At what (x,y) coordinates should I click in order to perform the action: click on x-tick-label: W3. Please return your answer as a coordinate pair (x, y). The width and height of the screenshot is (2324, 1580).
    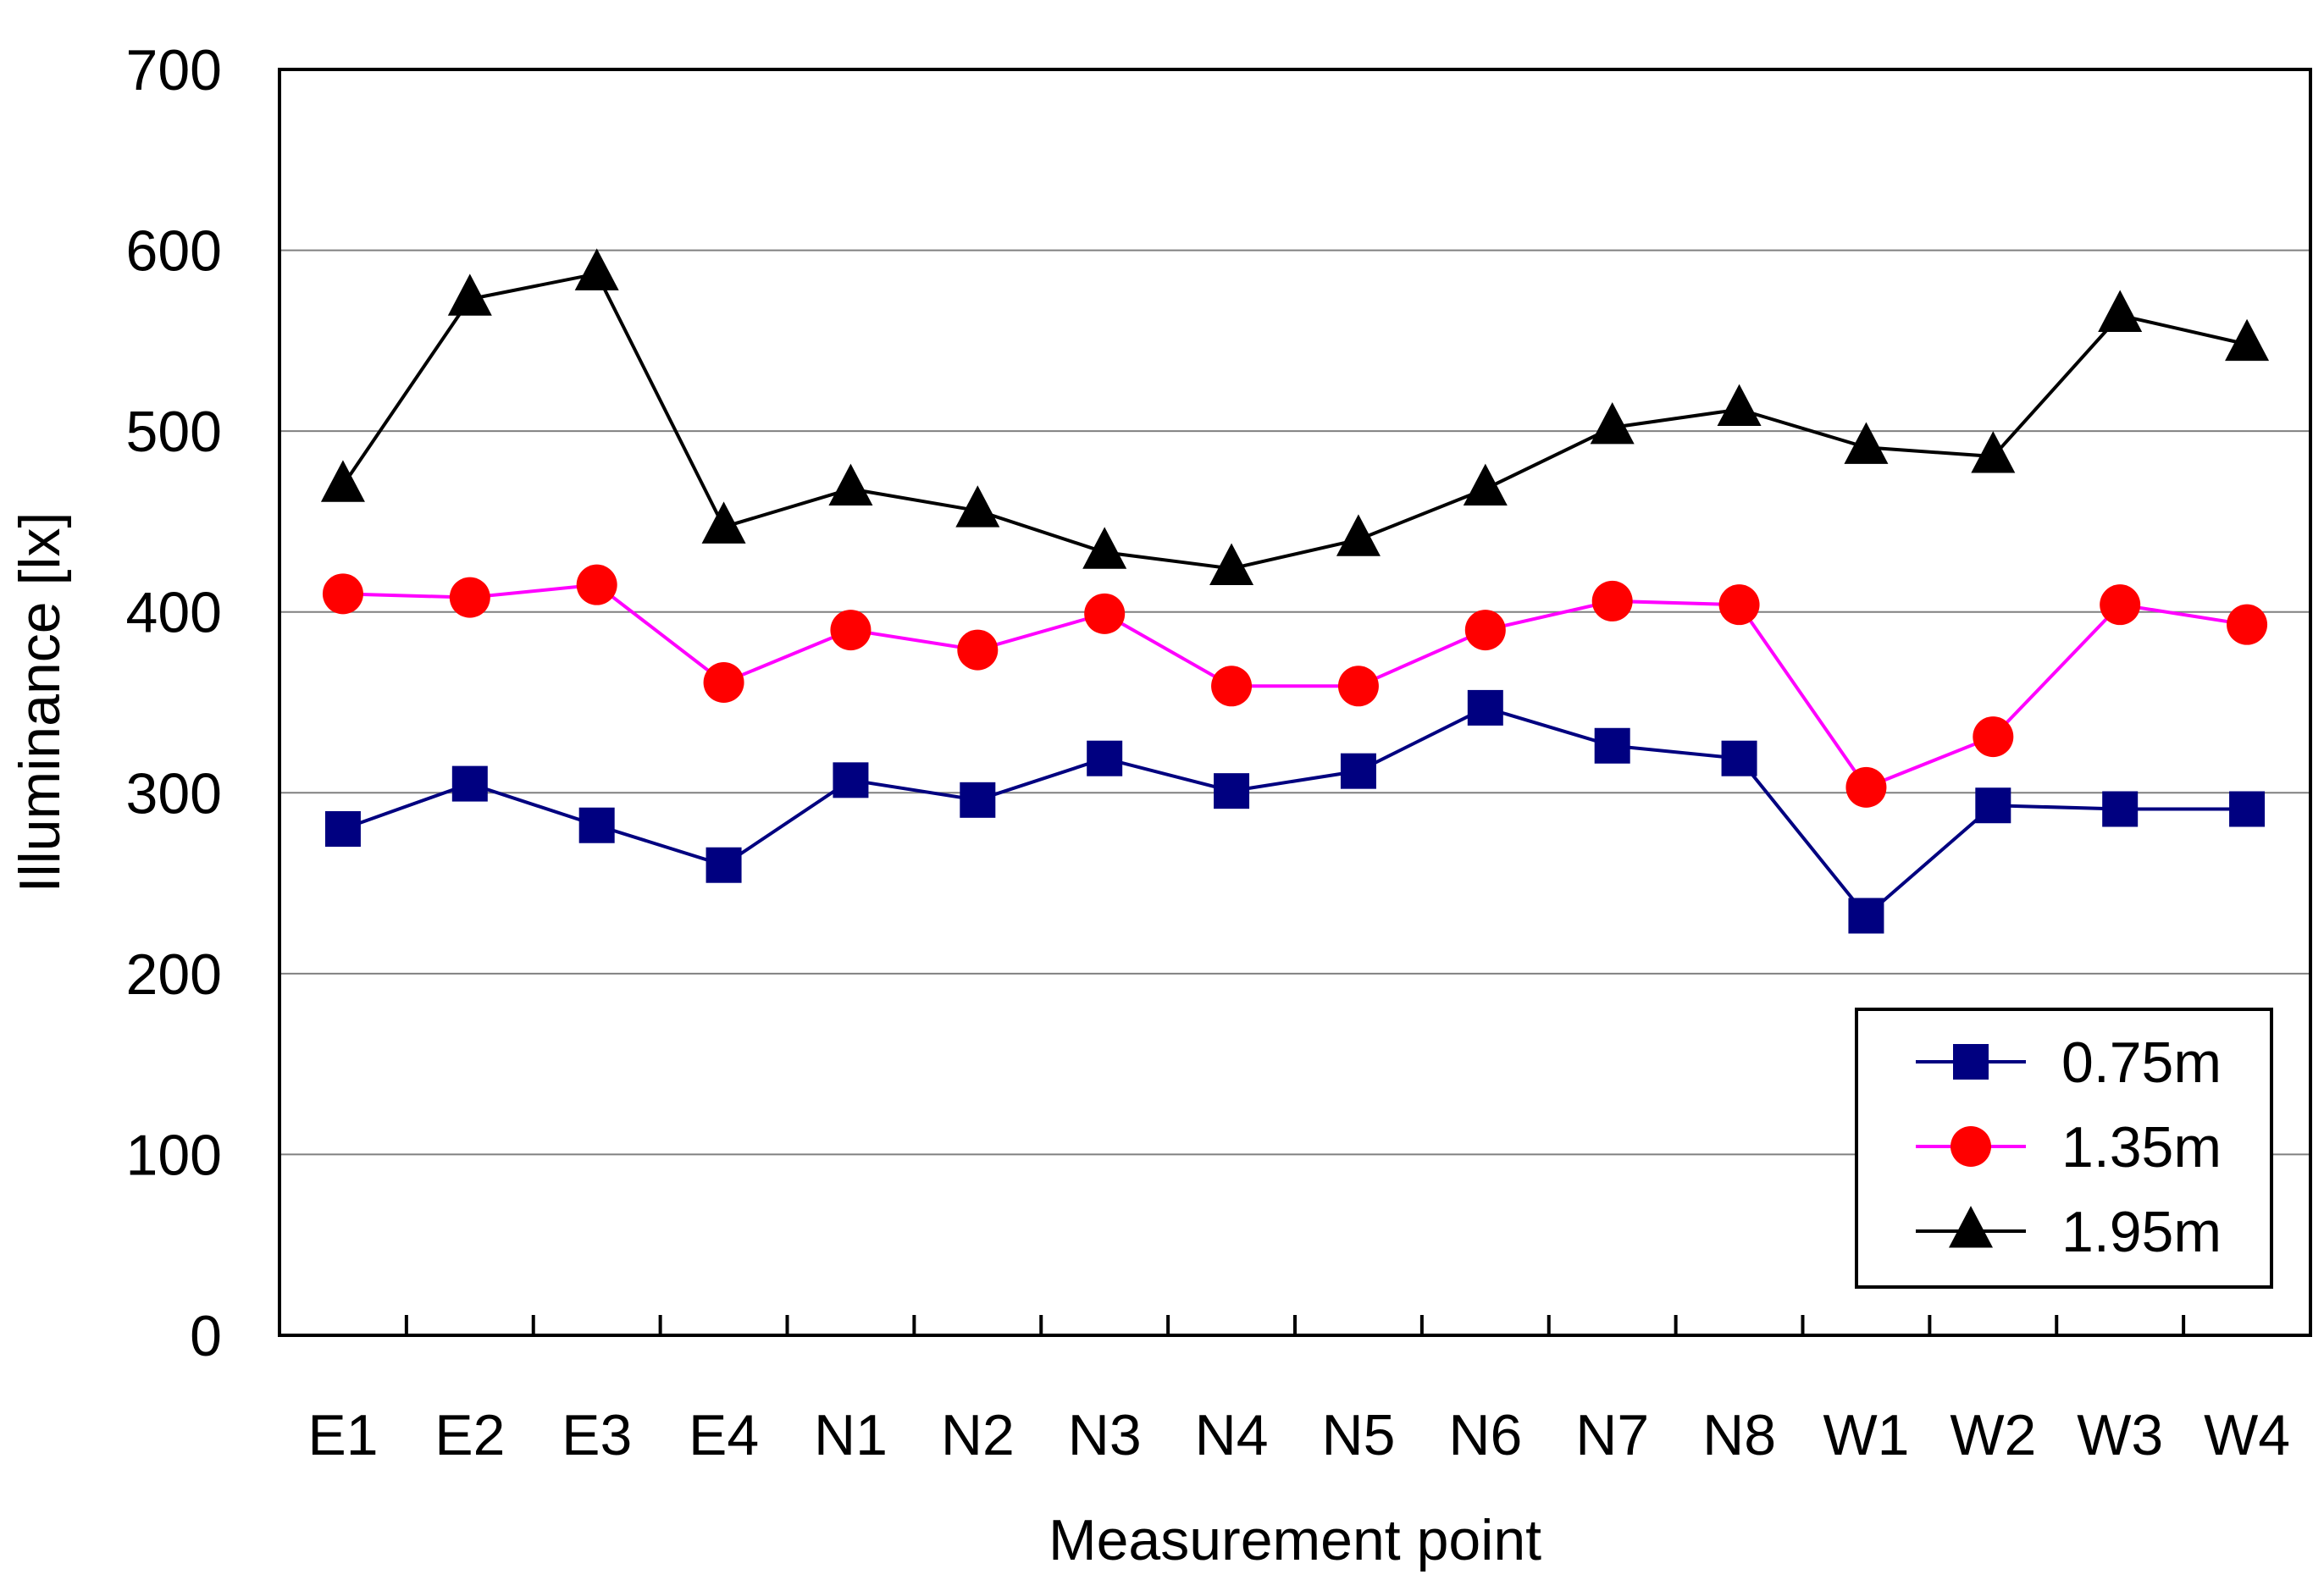
    Looking at the image, I should click on (2120, 1435).